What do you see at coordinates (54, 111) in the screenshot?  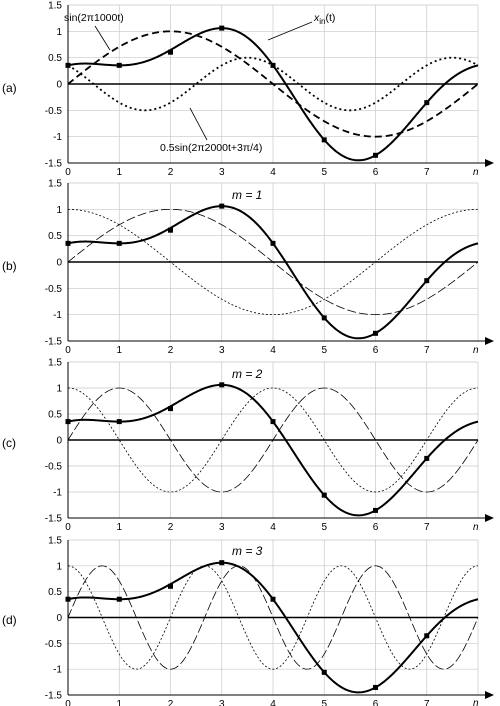 I see `panel-a-ytick-4: -0.5` at bounding box center [54, 111].